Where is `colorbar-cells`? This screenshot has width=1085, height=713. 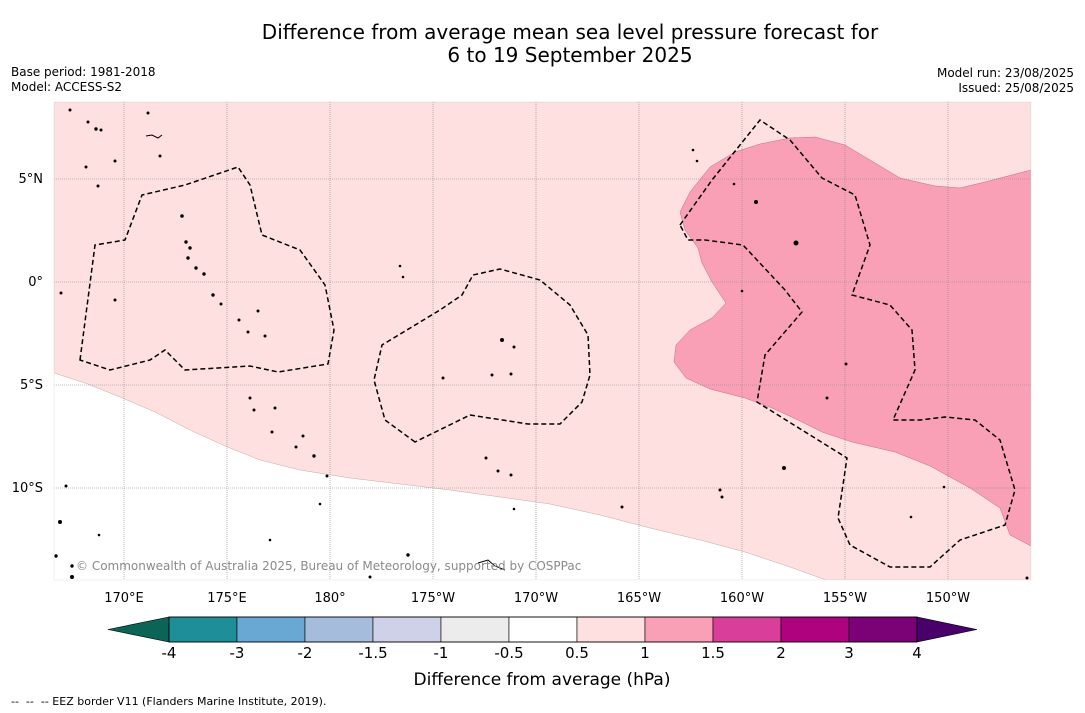
colorbar-cells is located at coordinates (543, 629).